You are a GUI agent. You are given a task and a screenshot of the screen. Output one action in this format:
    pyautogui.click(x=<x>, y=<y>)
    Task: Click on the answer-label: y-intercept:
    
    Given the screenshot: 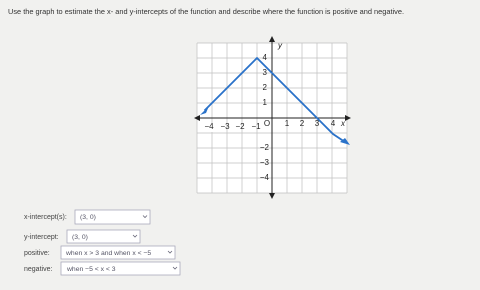 What is the action you would take?
    pyautogui.click(x=41, y=237)
    